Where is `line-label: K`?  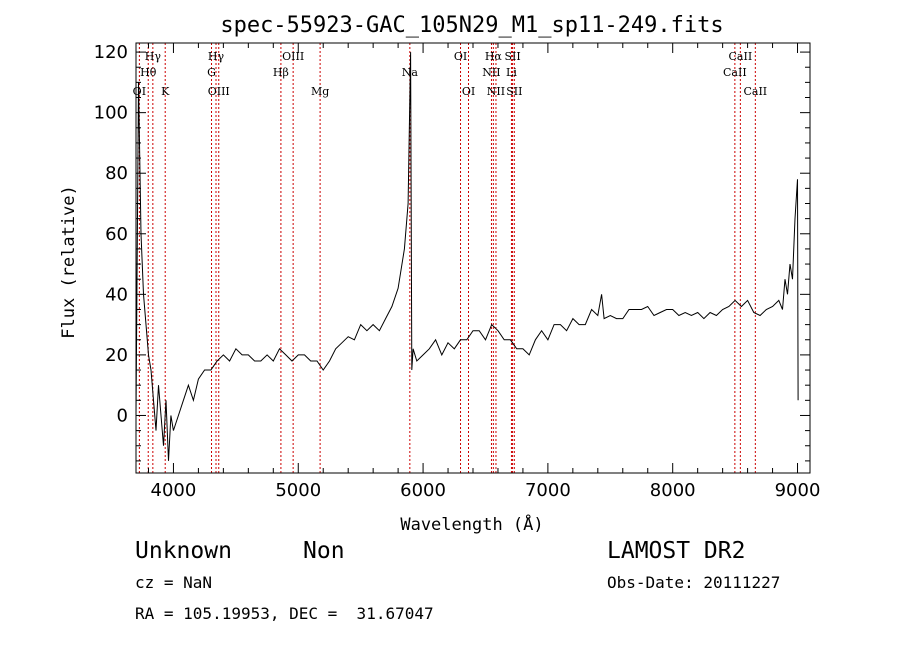 line-label: K is located at coordinates (165, 91).